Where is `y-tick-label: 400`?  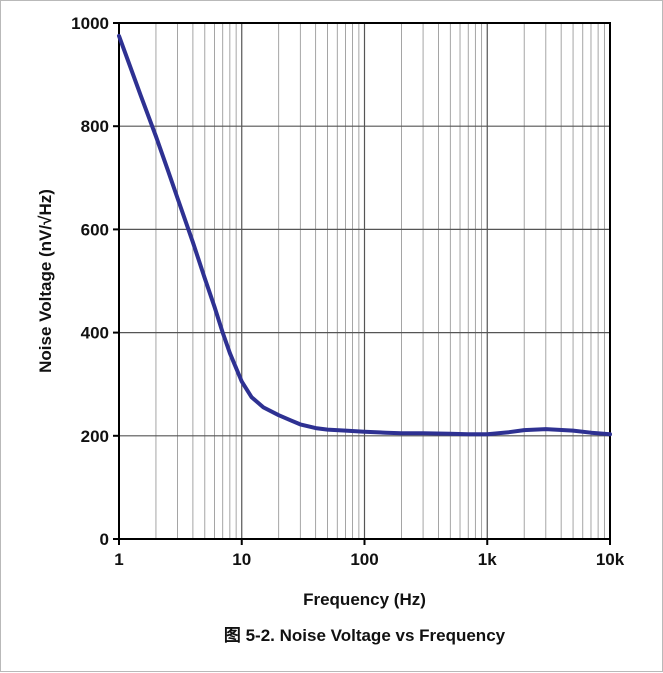 y-tick-label: 400 is located at coordinates (95, 333).